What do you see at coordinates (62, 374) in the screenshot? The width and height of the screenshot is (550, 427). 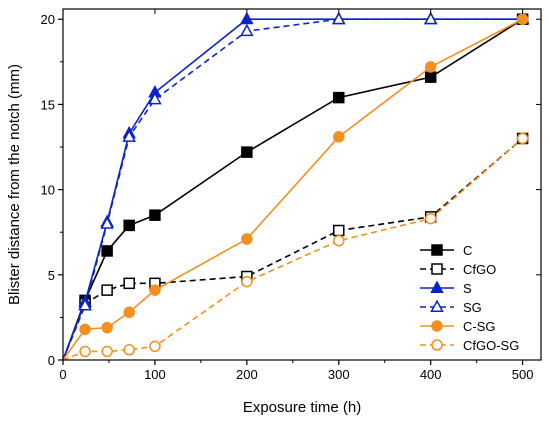 I see `x-tick-label: 0` at bounding box center [62, 374].